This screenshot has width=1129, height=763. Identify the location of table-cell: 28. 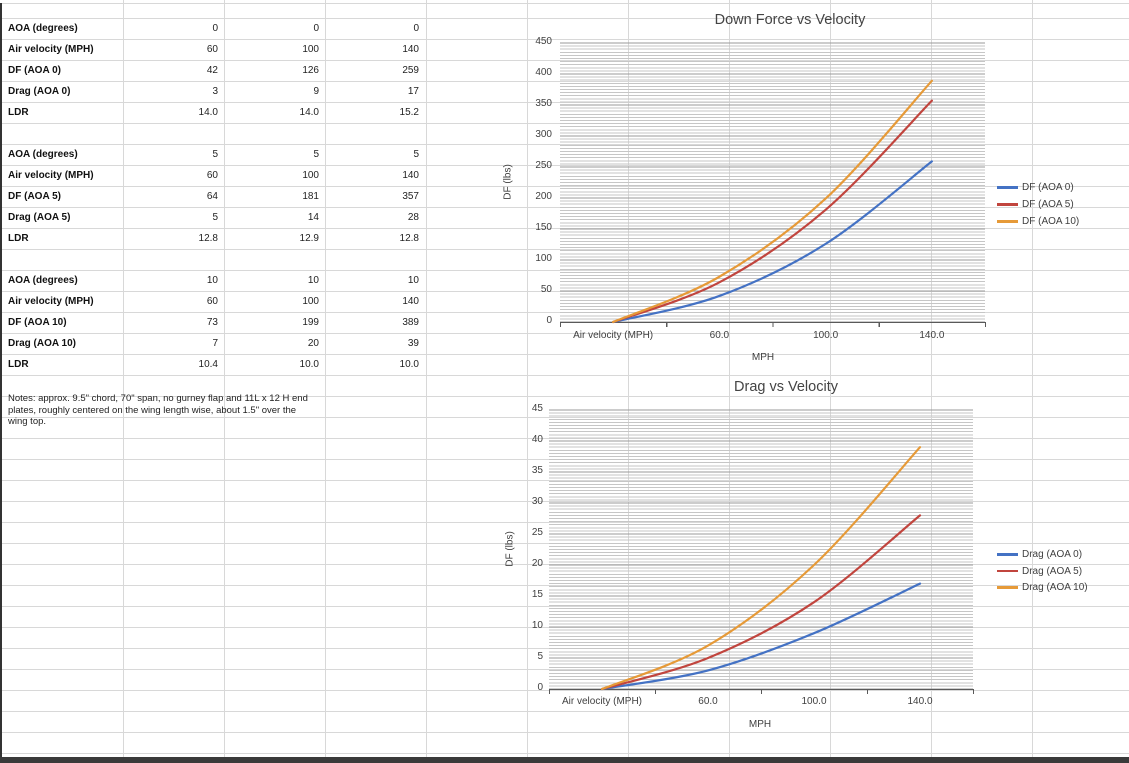
(413, 217).